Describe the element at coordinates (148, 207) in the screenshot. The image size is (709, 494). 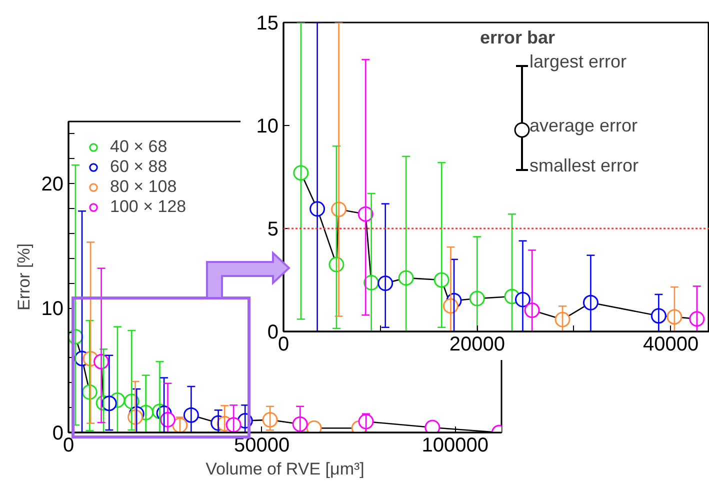
I see `legend-label: 100 × 128` at that location.